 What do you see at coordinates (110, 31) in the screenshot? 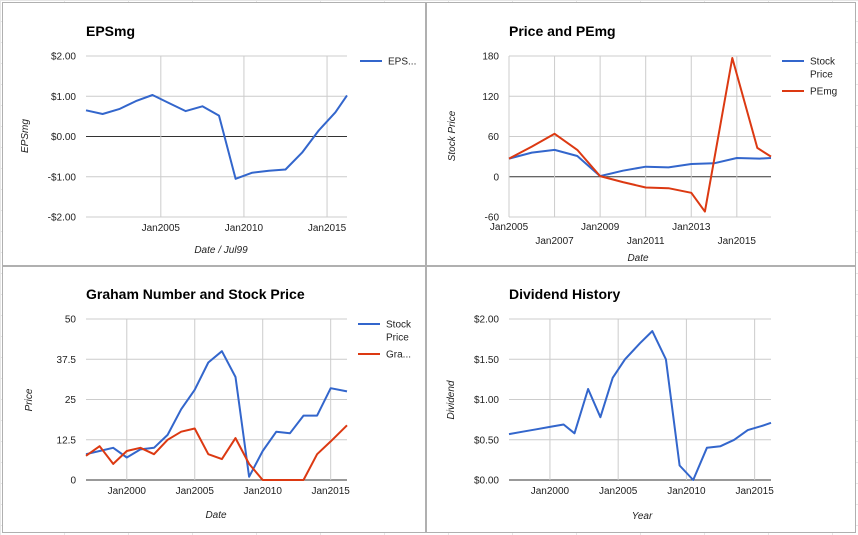
I see `chart-title: EPSmg` at bounding box center [110, 31].